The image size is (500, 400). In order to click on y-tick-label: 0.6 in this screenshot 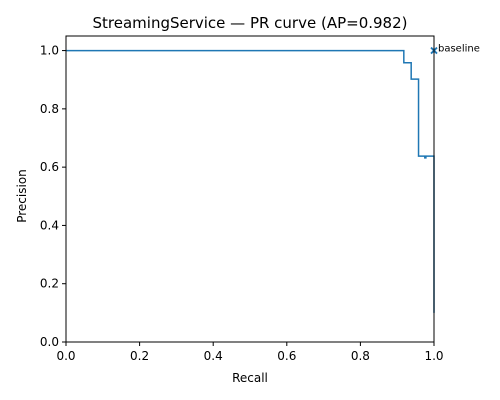, I will do `click(49, 167)`.